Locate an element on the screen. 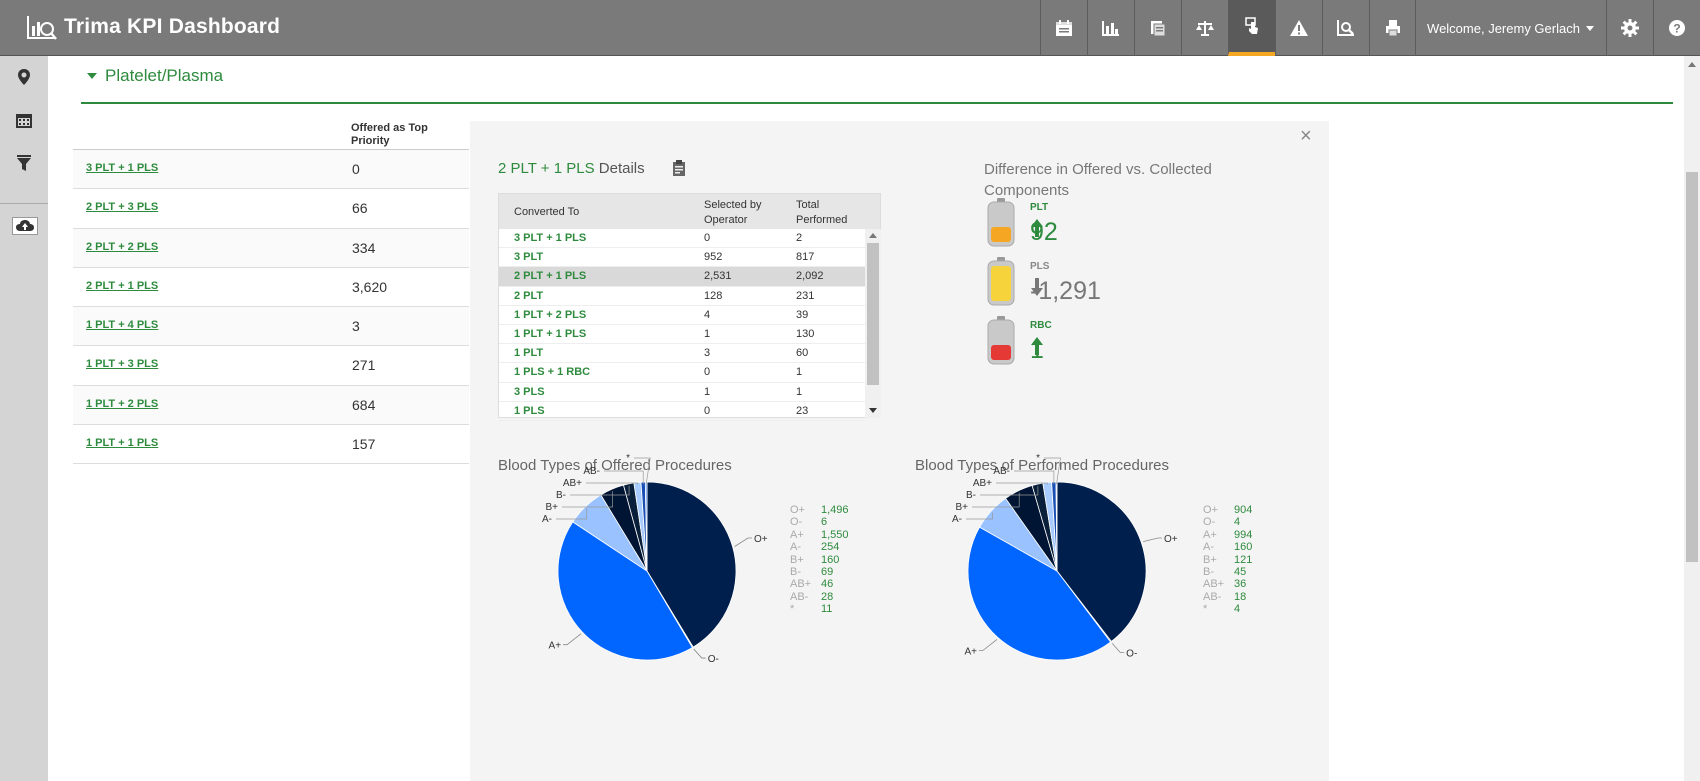 This screenshot has height=781, width=1700. total-cell: 1 is located at coordinates (799, 391).